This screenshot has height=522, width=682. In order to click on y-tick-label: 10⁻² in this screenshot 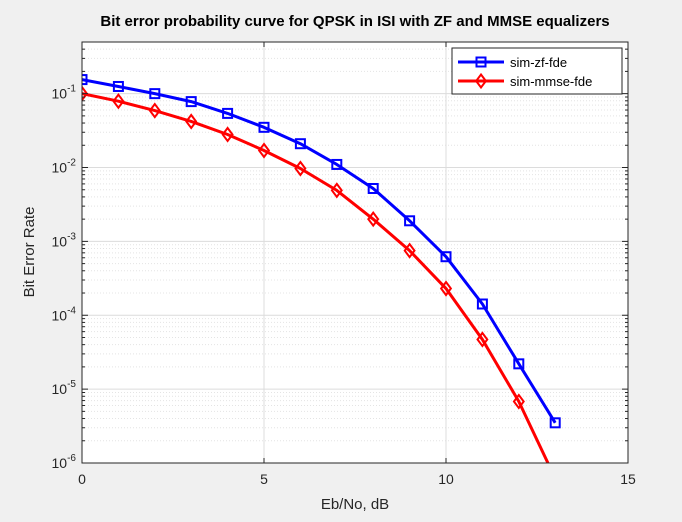, I will do `click(64, 167)`.